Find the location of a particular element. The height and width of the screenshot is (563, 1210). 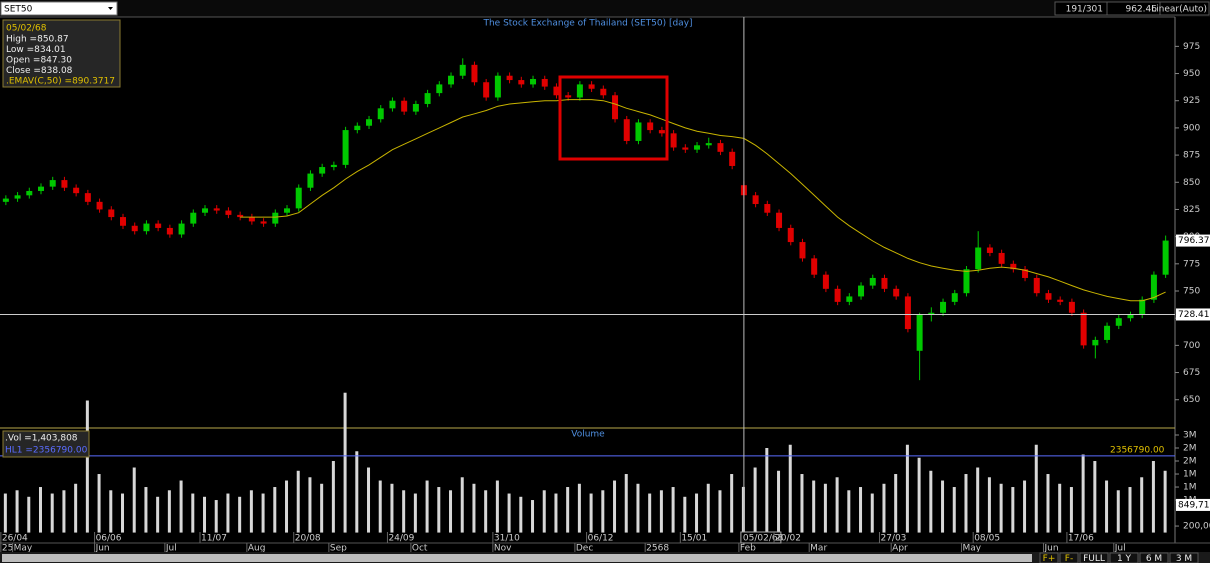

button-label: F- is located at coordinates (1069, 558).